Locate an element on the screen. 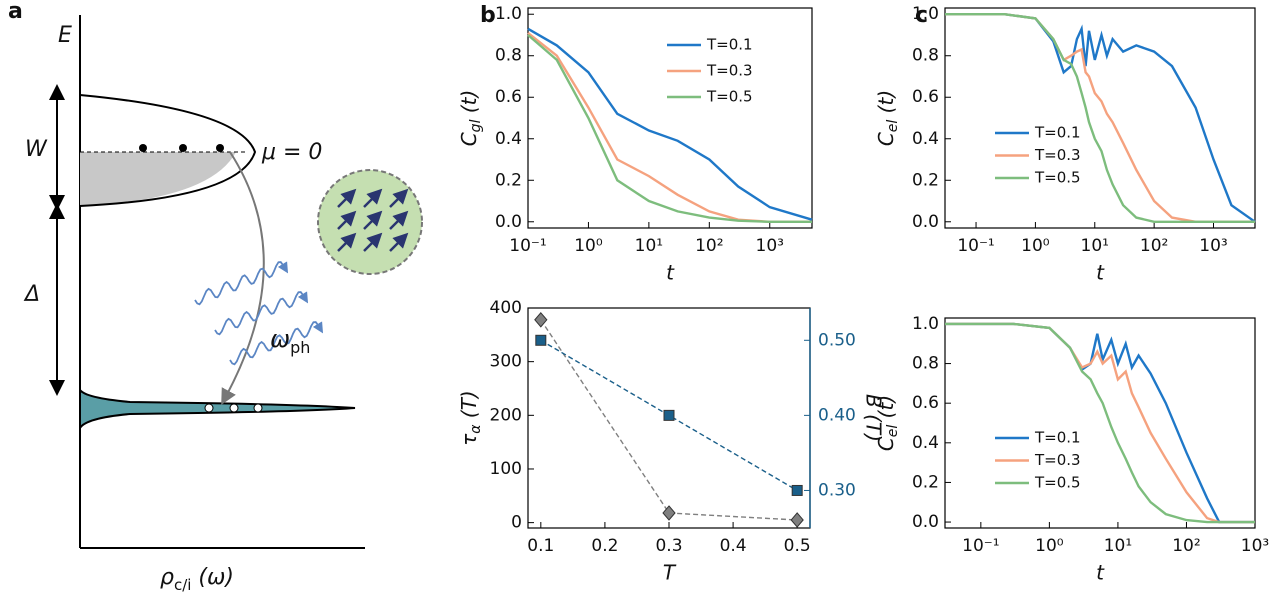 The image size is (1278, 607). mu-label: μ = 0 is located at coordinates (291, 152).